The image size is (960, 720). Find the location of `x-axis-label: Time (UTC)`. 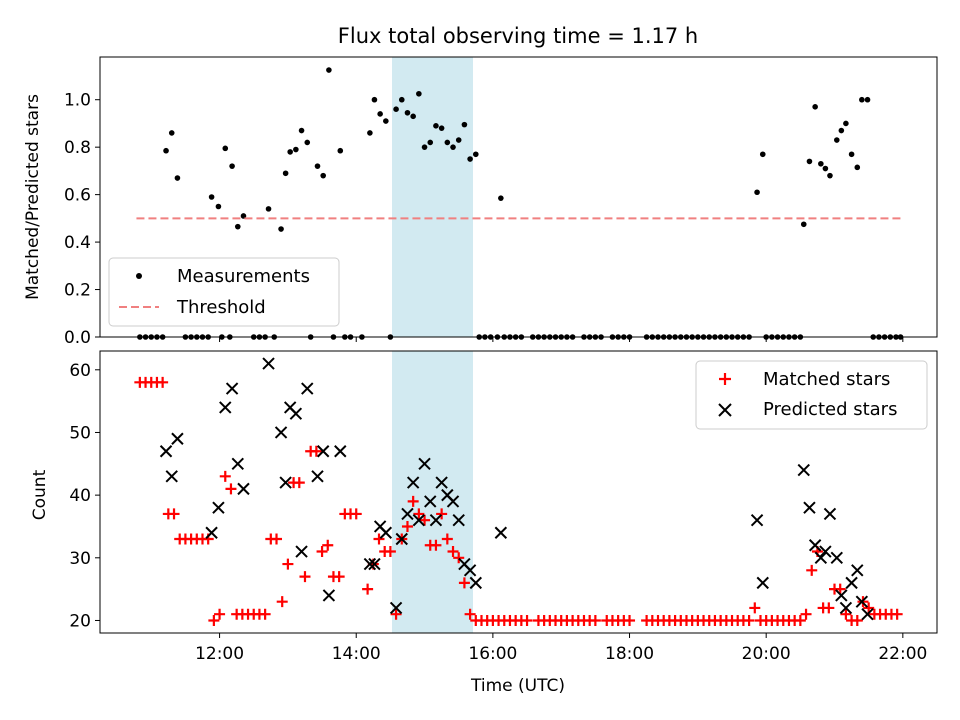

x-axis-label: Time (UTC) is located at coordinates (517, 686).